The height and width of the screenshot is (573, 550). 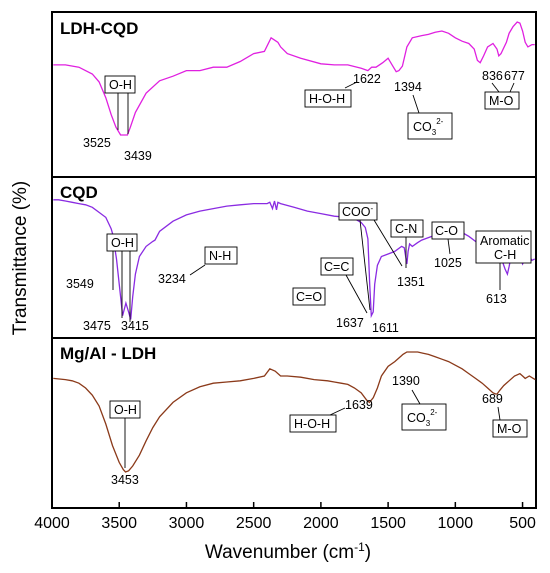 What do you see at coordinates (385, 328) in the screenshot?
I see `label-1611: 1611` at bounding box center [385, 328].